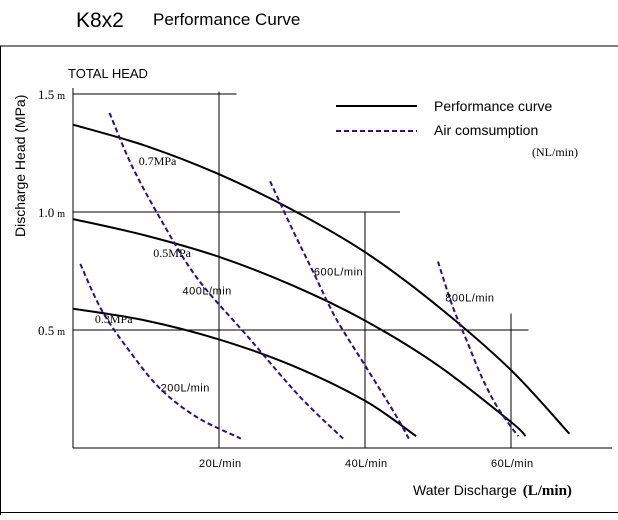  What do you see at coordinates (51, 94) in the screenshot?
I see `y-tick-label: 1.5 m` at bounding box center [51, 94].